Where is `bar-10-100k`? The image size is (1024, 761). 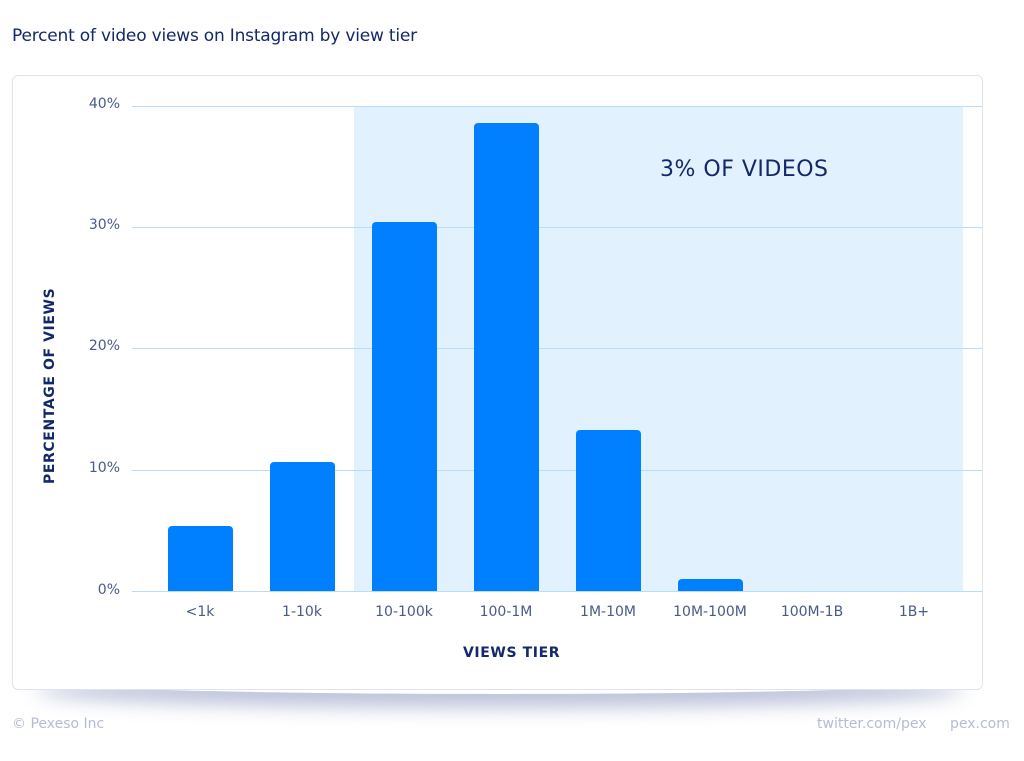 bar-10-100k is located at coordinates (404, 406).